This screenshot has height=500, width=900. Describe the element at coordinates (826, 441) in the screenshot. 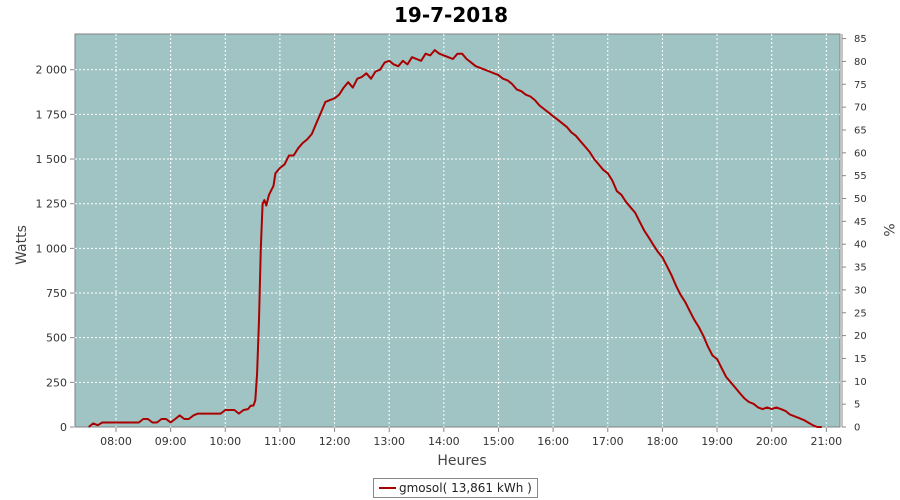

I see `x-tick-label: 21:00` at that location.